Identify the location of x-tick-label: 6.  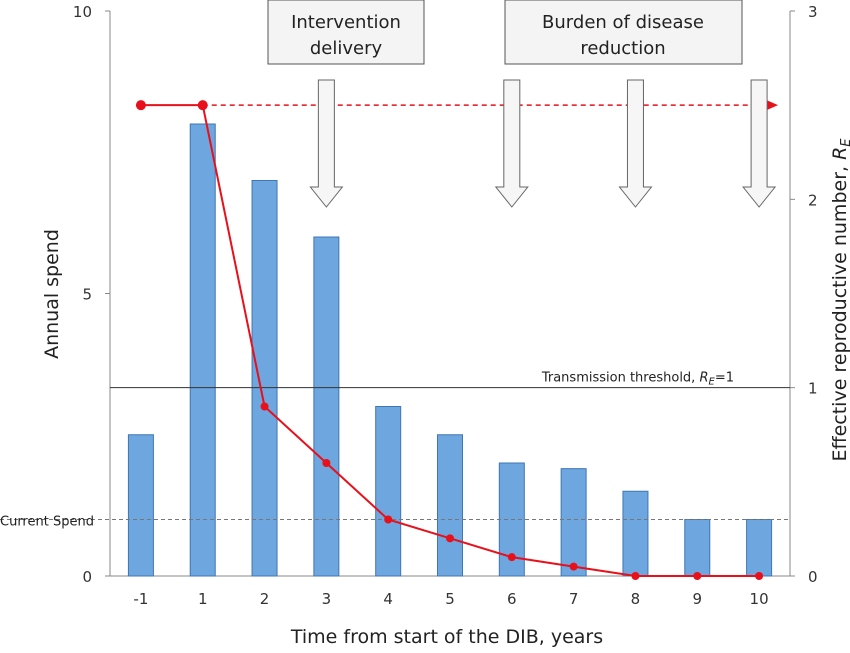
(512, 599).